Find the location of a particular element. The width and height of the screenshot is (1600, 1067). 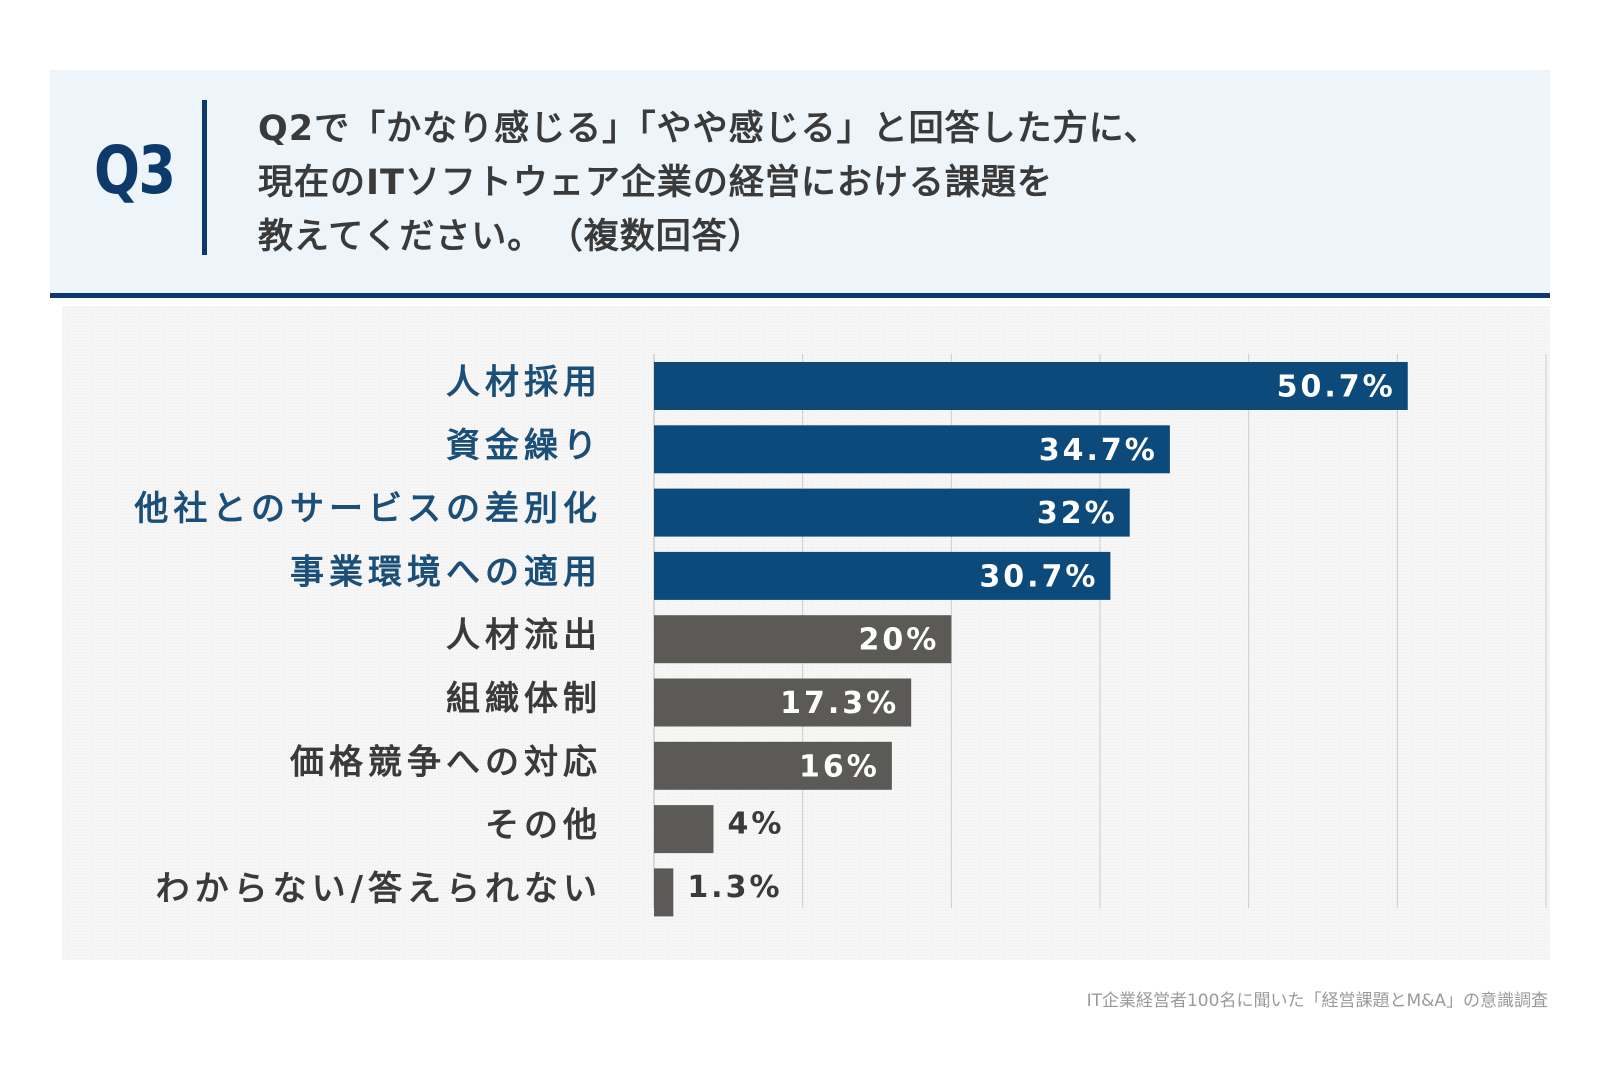

question-line-3-text: 教えてください。 is located at coordinates (401, 237).